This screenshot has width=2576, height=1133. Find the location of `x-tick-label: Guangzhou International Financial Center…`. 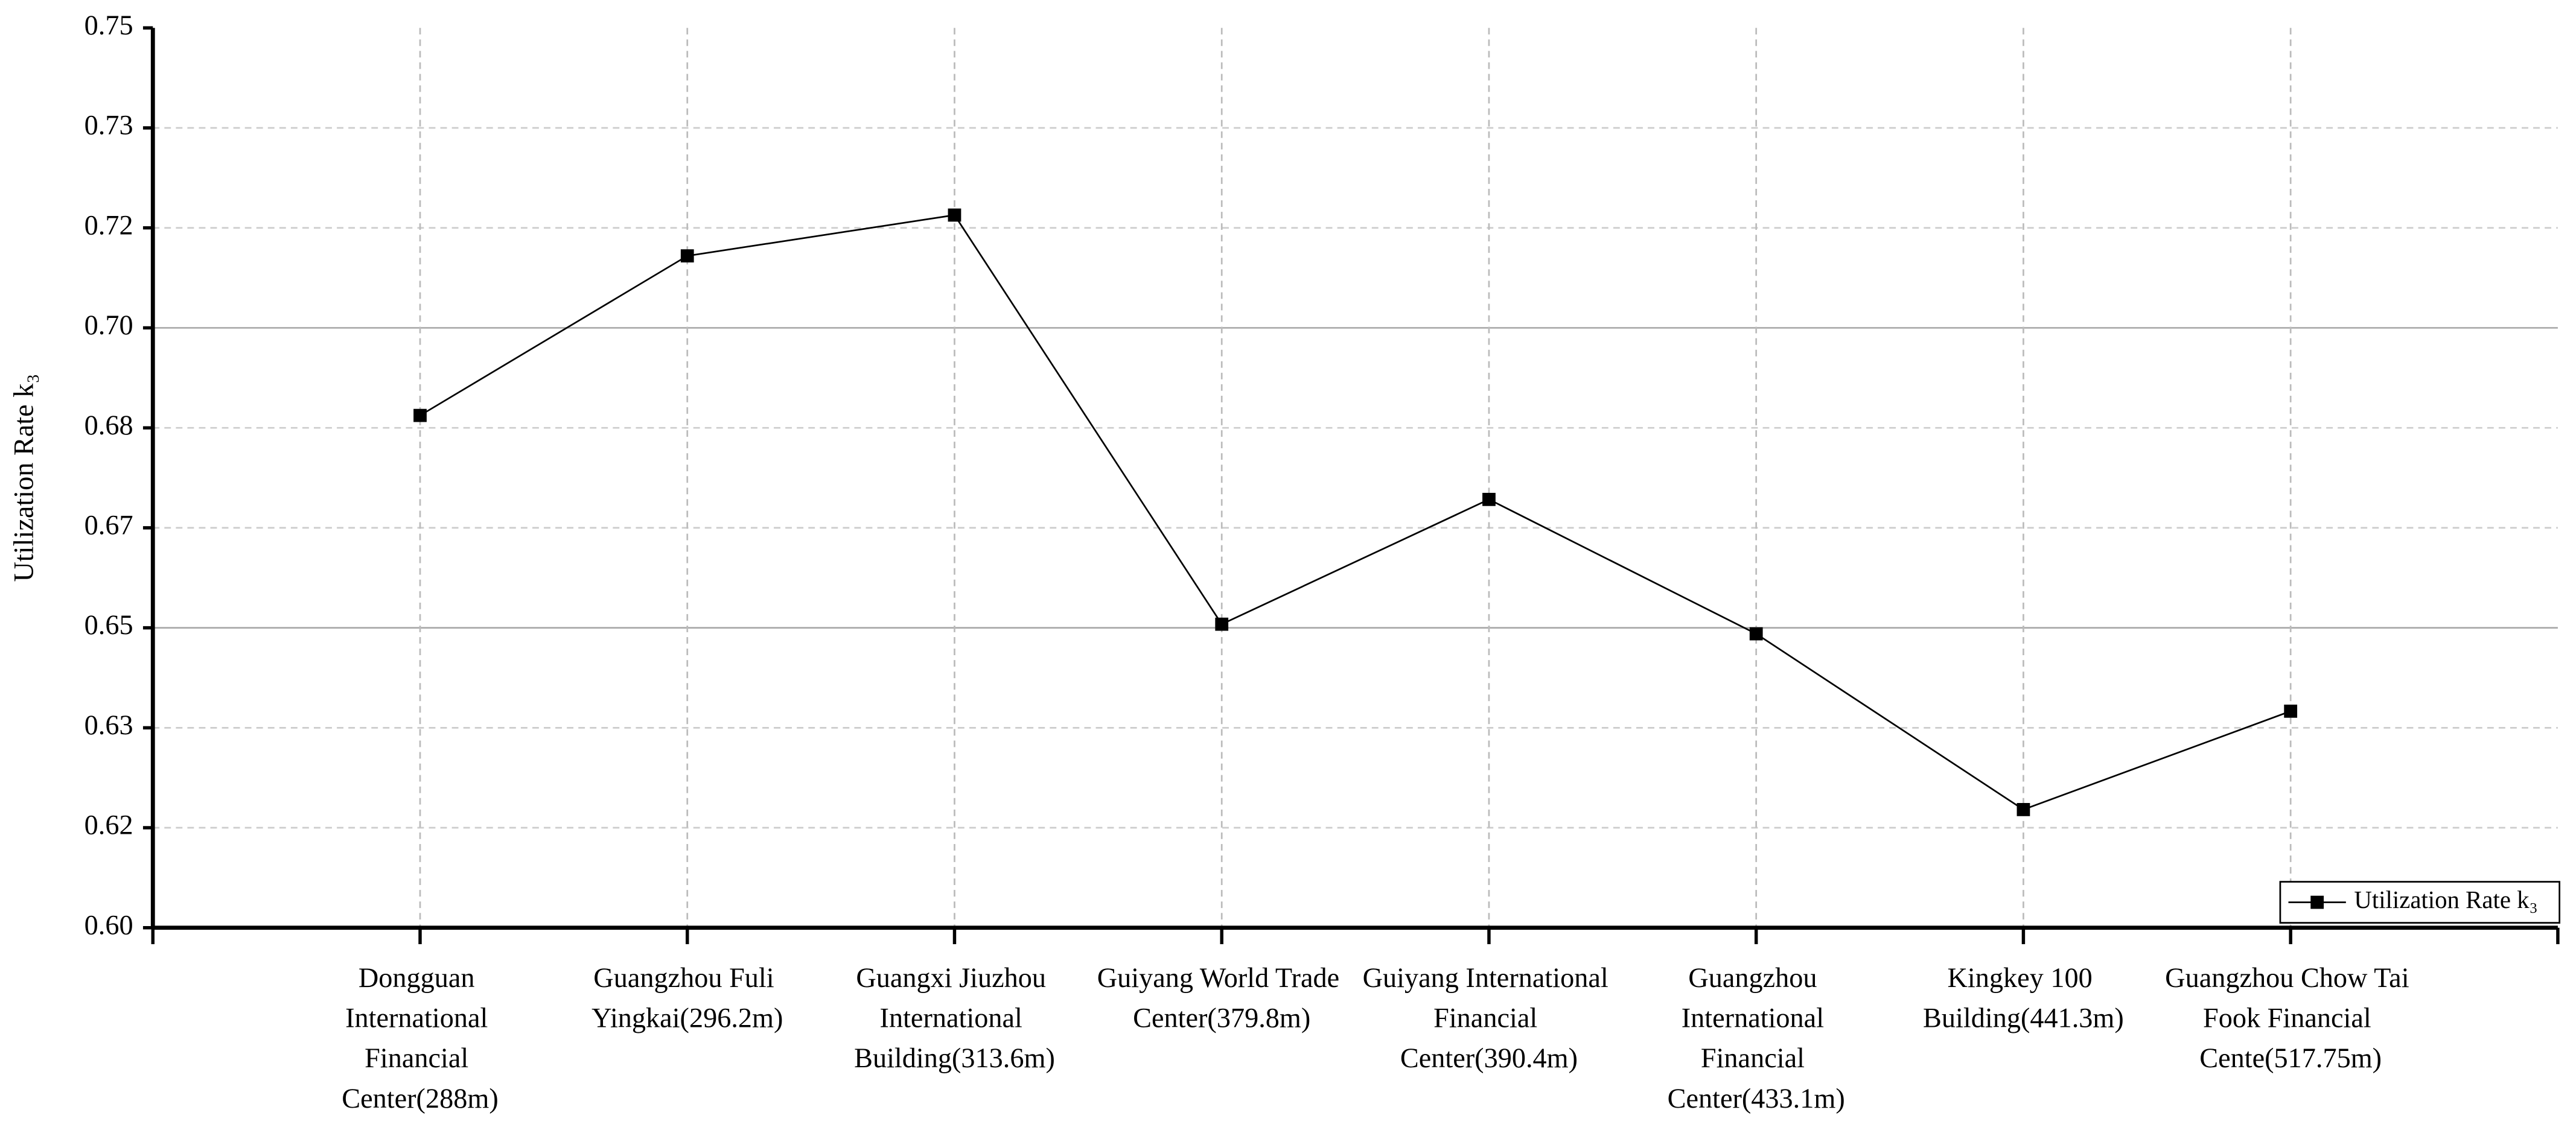

x-tick-label: Guangzhou International Financial Center… is located at coordinates (1756, 1038).